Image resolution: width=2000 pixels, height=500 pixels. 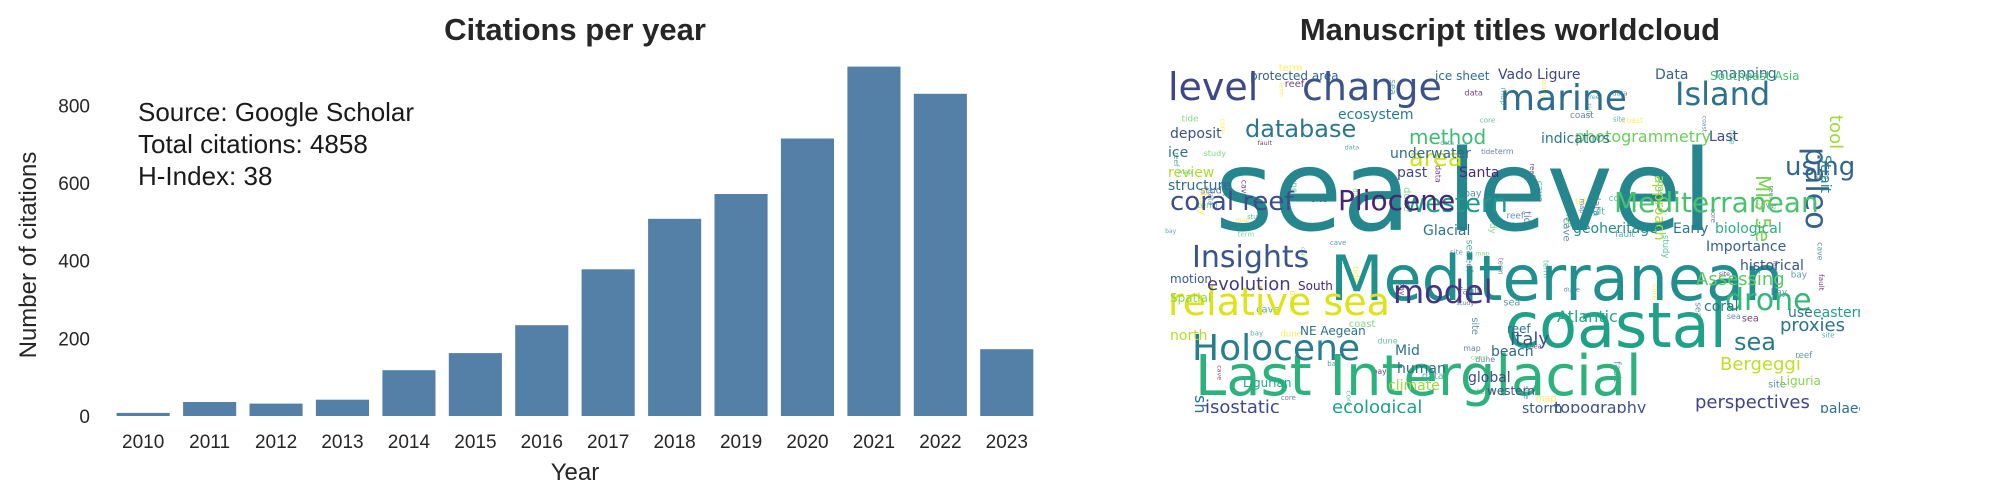 What do you see at coordinates (874, 442) in the screenshot?
I see `x-tick-label: 2021` at bounding box center [874, 442].